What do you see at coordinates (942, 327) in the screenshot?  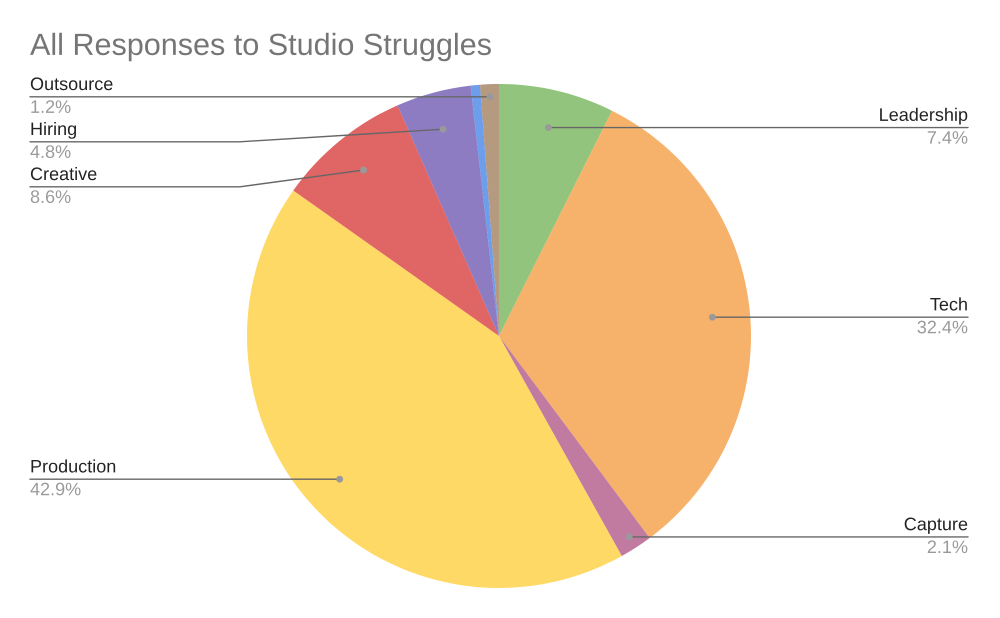 I see `data-label: 32.4%` at bounding box center [942, 327].